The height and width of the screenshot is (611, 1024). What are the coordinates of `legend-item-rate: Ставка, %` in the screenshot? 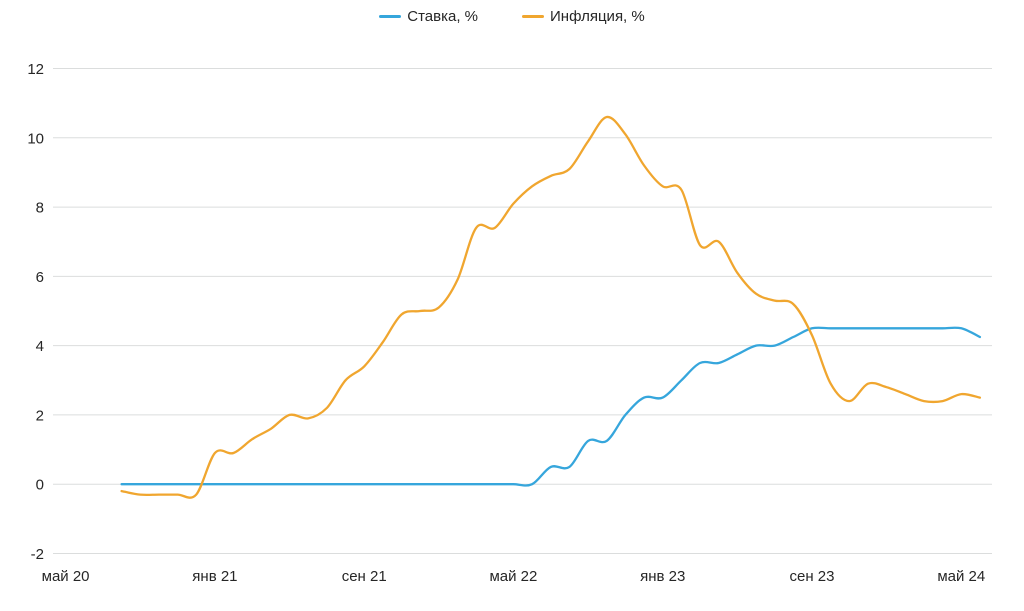 It's located at (428, 16).